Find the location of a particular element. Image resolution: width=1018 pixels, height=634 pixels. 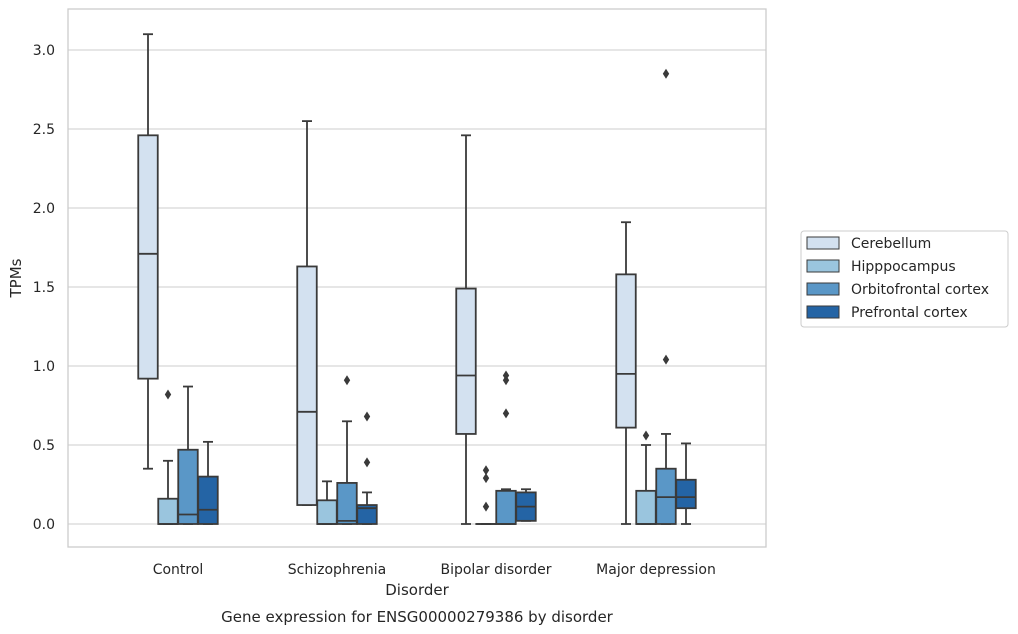

y-tick-labels: 0.0 0.5 1.0 1.5 2.0 2.5 3.0 is located at coordinates (44, 288).